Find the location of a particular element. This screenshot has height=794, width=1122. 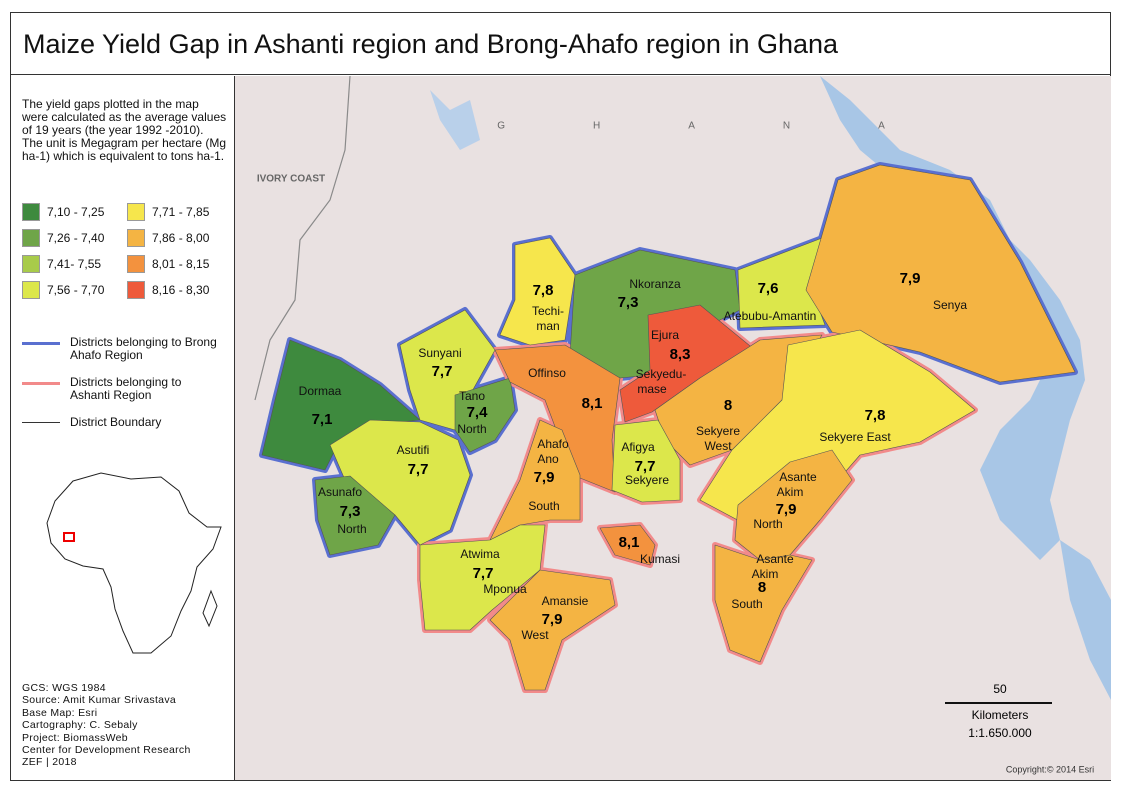

credit-line: Project: BiomassWeb is located at coordinates (75, 737).